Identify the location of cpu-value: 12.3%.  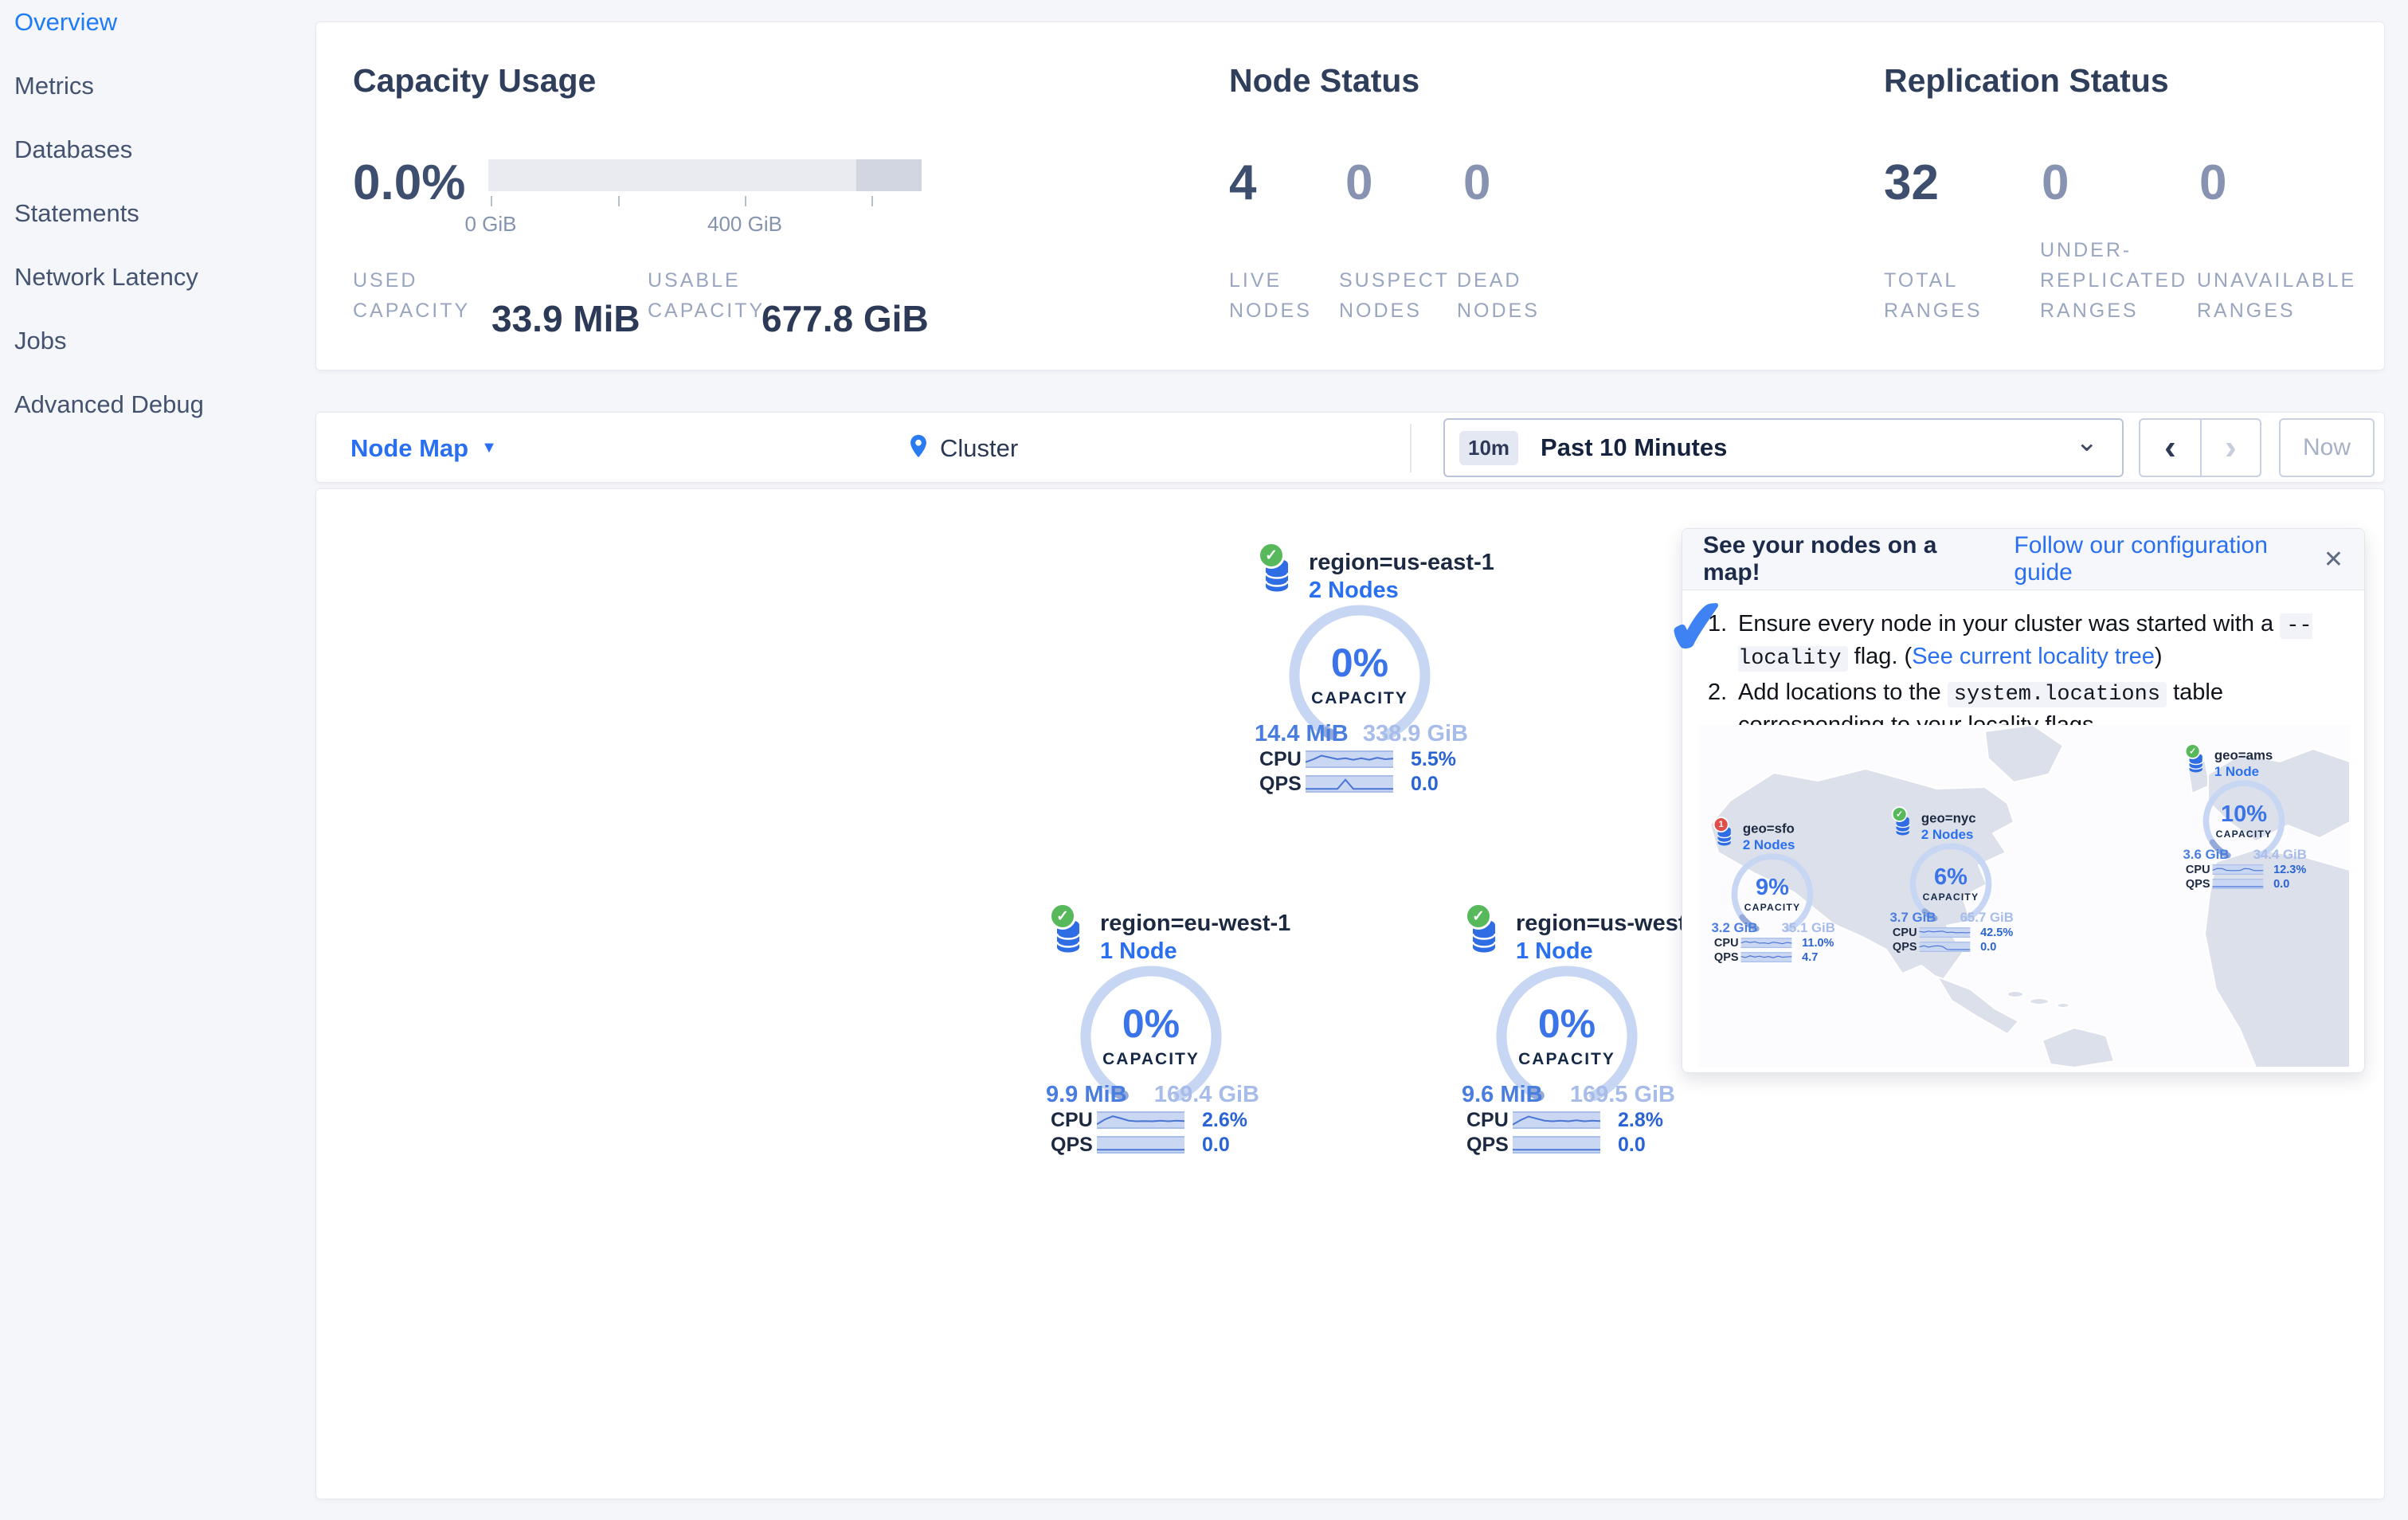
(2290, 869).